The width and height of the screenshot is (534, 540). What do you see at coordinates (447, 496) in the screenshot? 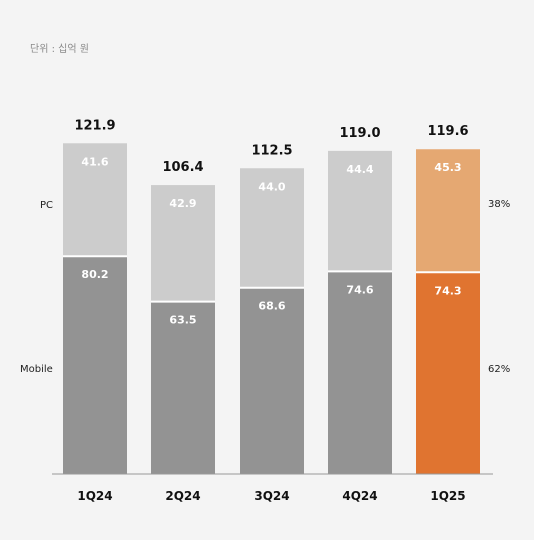
I see `x-tick-label: 1Q25` at bounding box center [447, 496].